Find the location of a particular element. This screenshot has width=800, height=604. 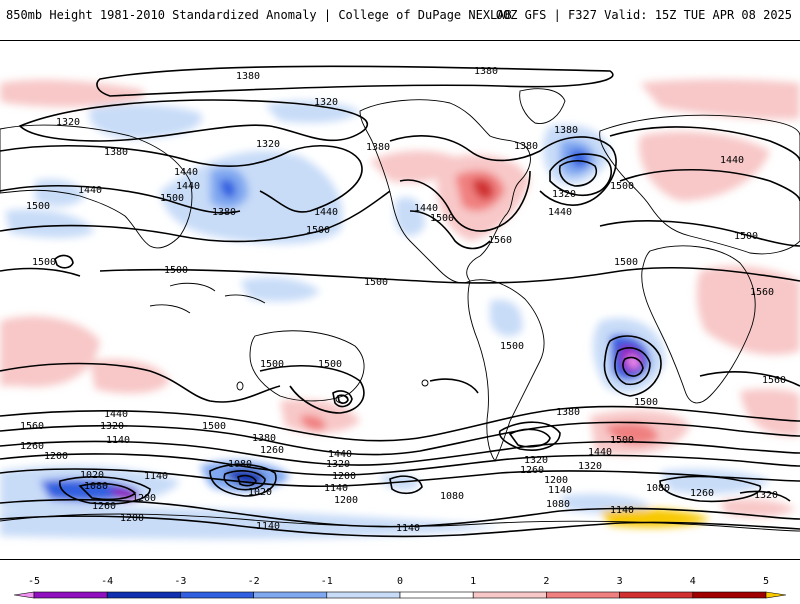

colorbar-tick-label: -3 is located at coordinates (180, 581).